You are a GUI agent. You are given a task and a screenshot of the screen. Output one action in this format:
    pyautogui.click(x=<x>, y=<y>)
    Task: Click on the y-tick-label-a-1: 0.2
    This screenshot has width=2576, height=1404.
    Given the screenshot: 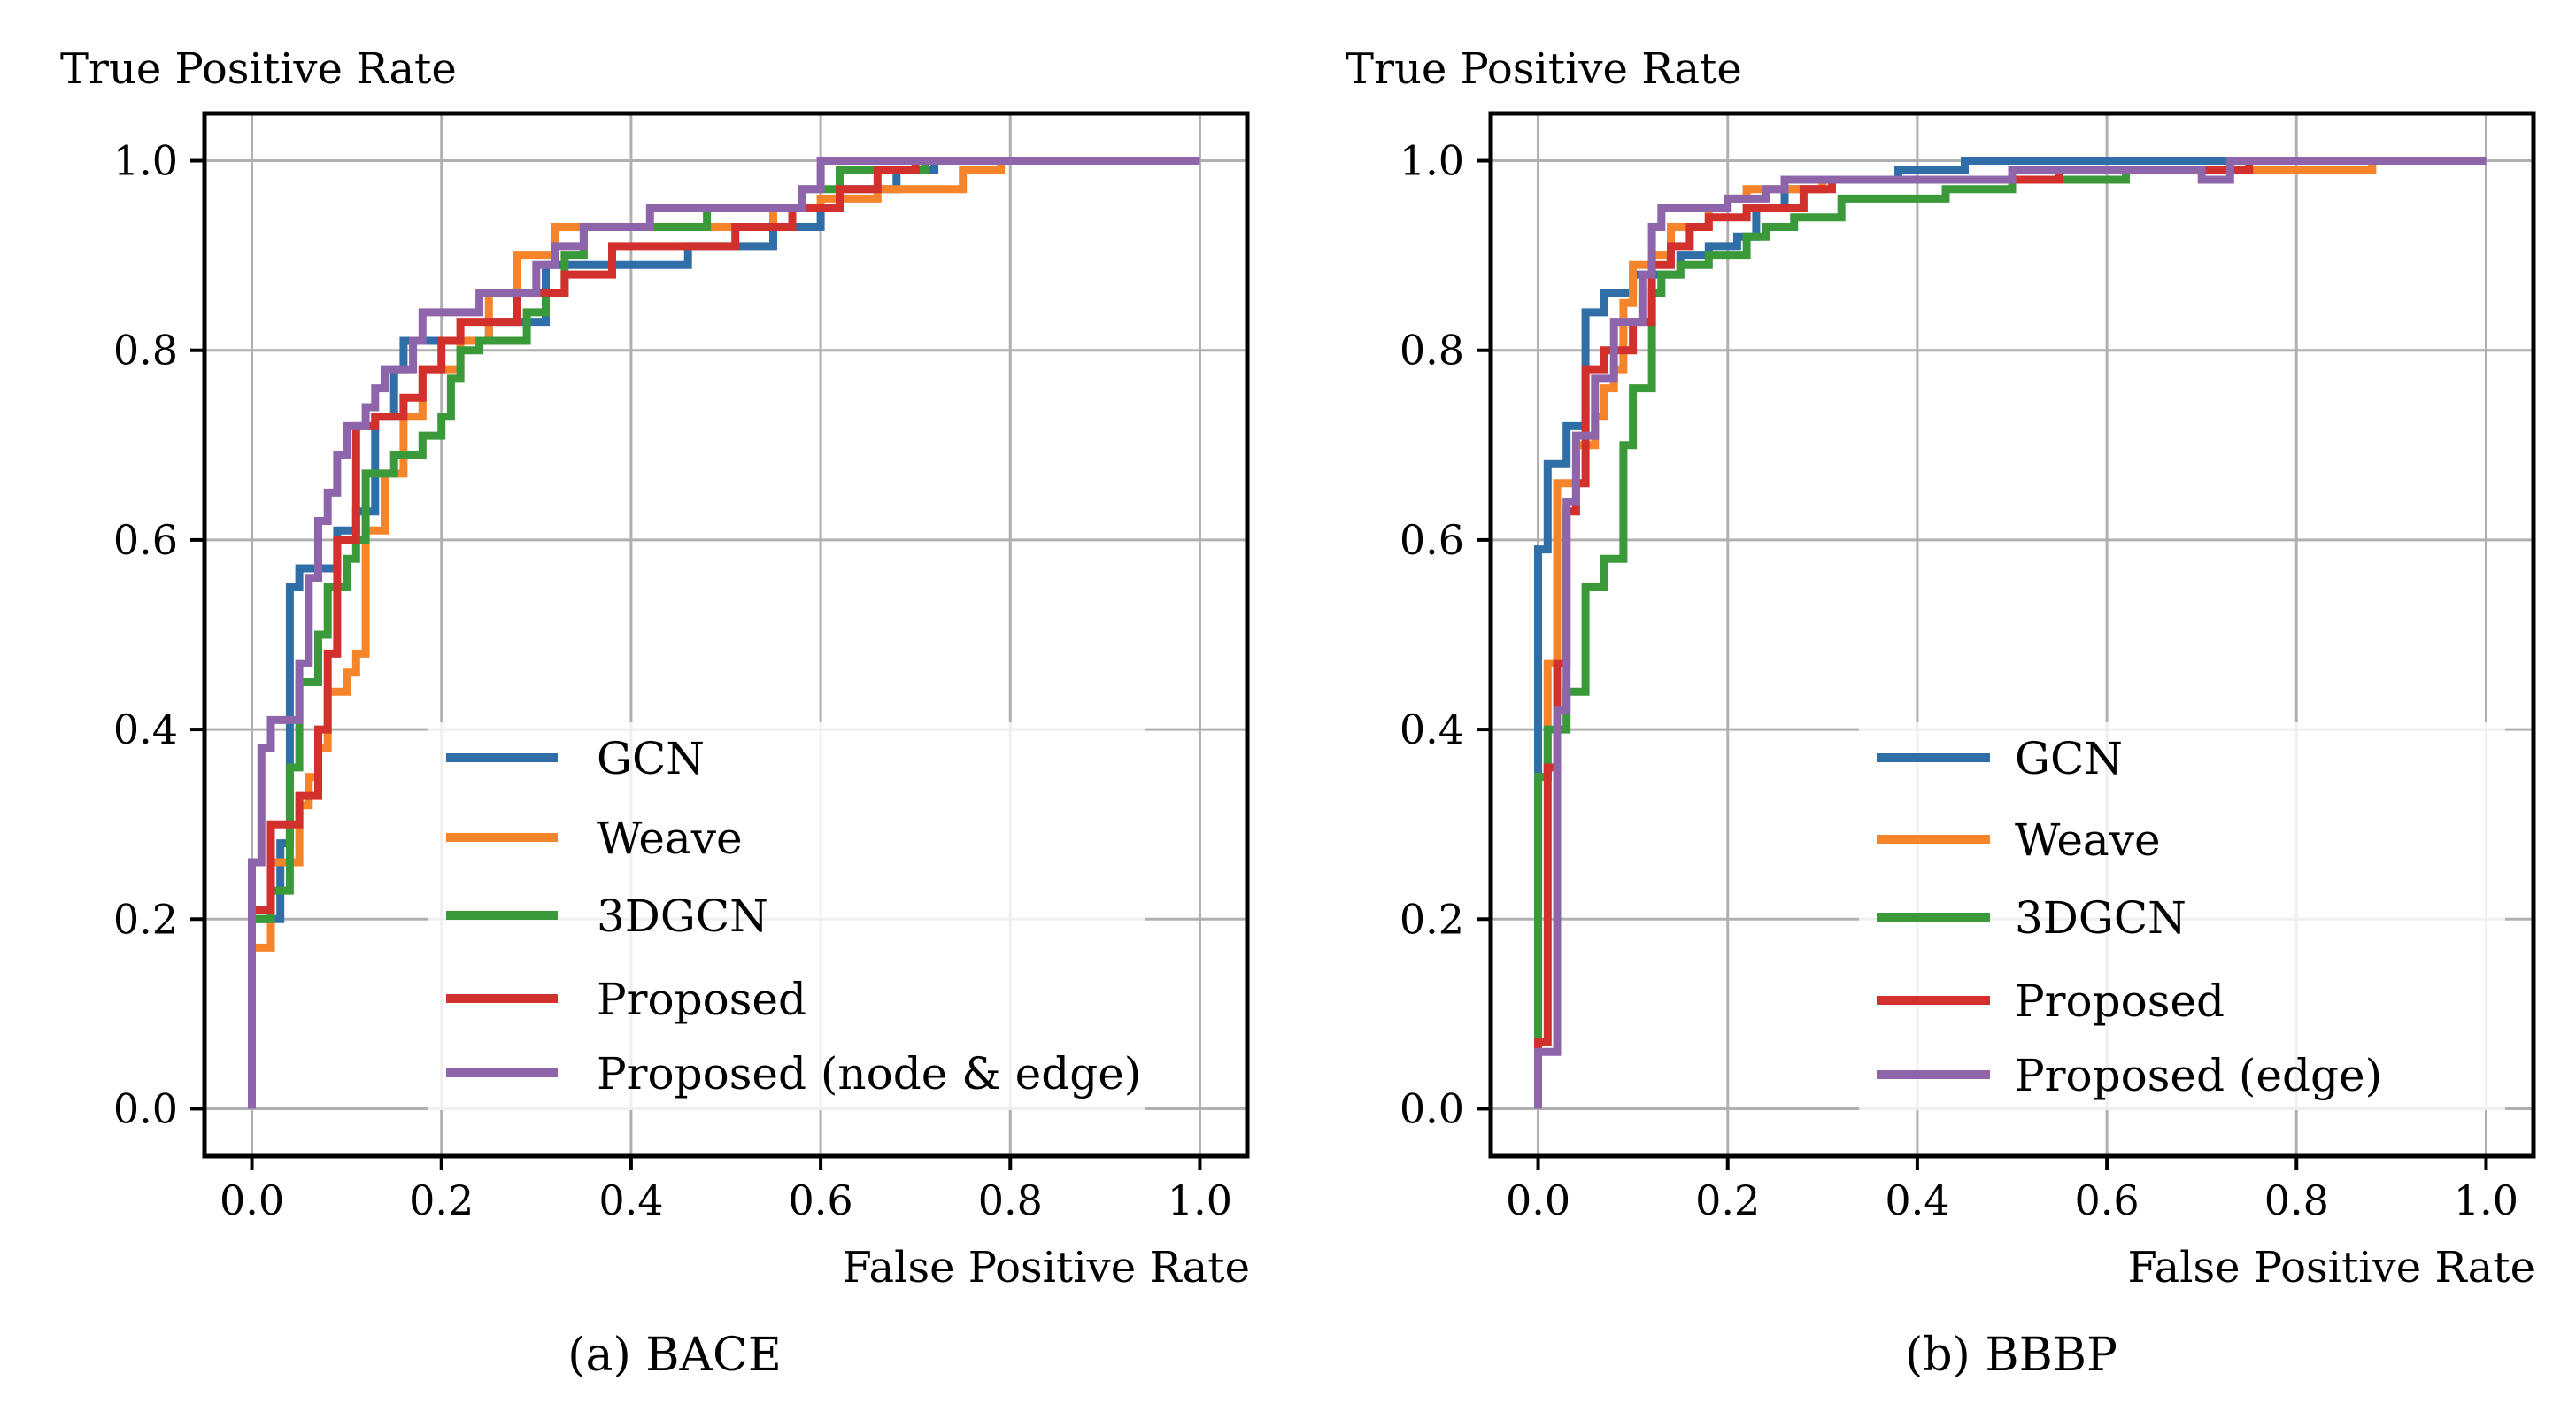 What is the action you would take?
    pyautogui.click(x=145, y=919)
    